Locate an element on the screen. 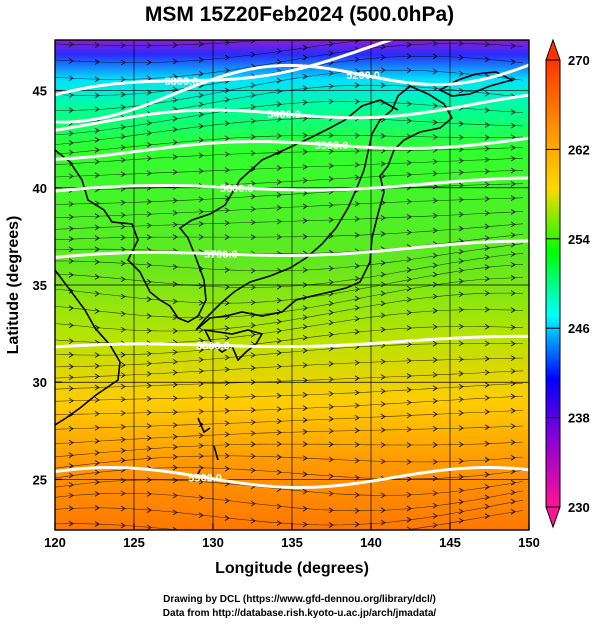 This screenshot has height=625, width=599. contour-line is located at coordinates (292, 148).